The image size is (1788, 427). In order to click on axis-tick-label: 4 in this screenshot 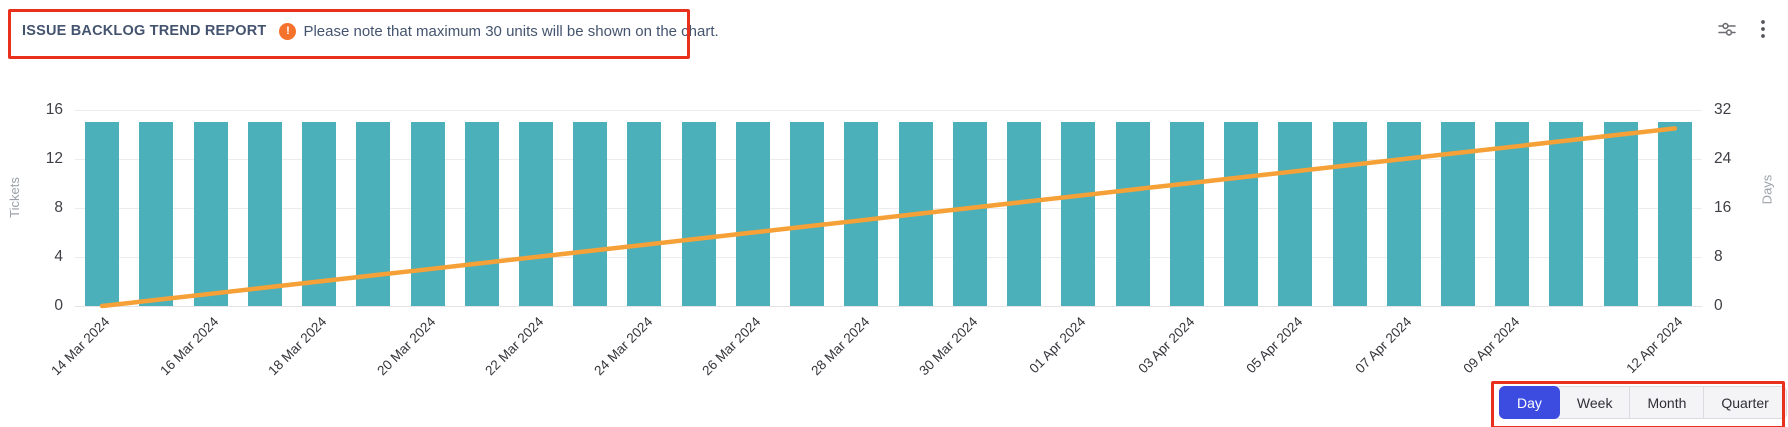, I will do `click(58, 256)`.